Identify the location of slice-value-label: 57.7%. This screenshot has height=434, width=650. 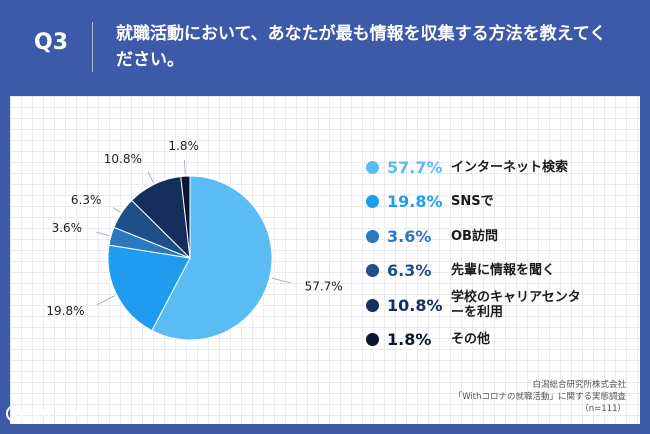
(324, 286).